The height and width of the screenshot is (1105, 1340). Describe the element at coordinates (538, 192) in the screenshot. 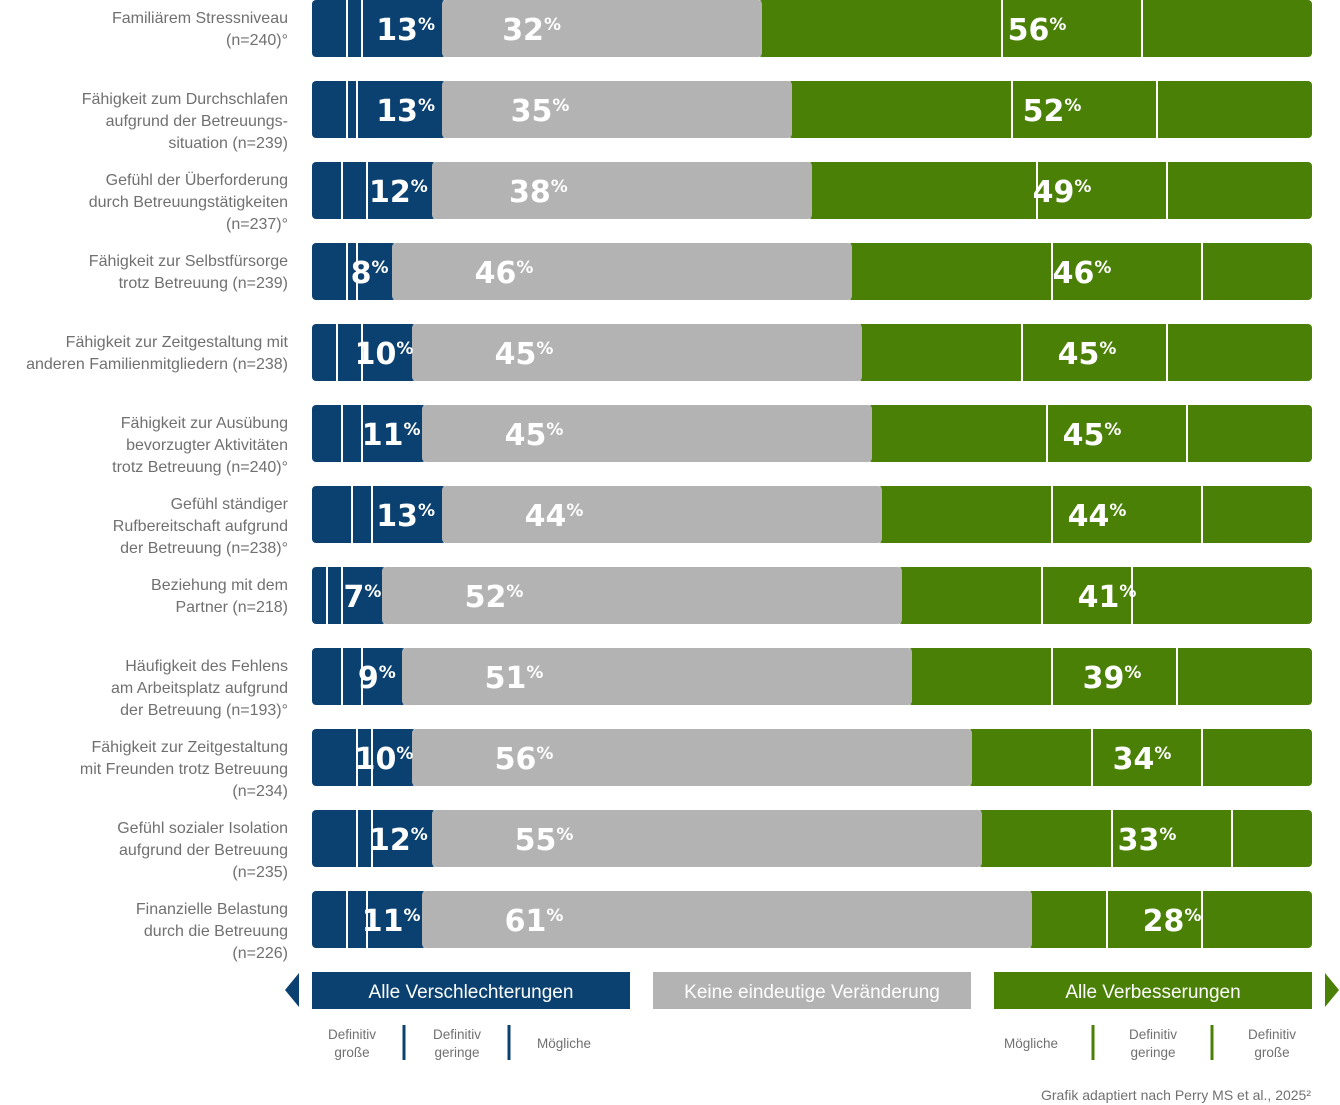

I see `data-label-neutral: 38%` at that location.